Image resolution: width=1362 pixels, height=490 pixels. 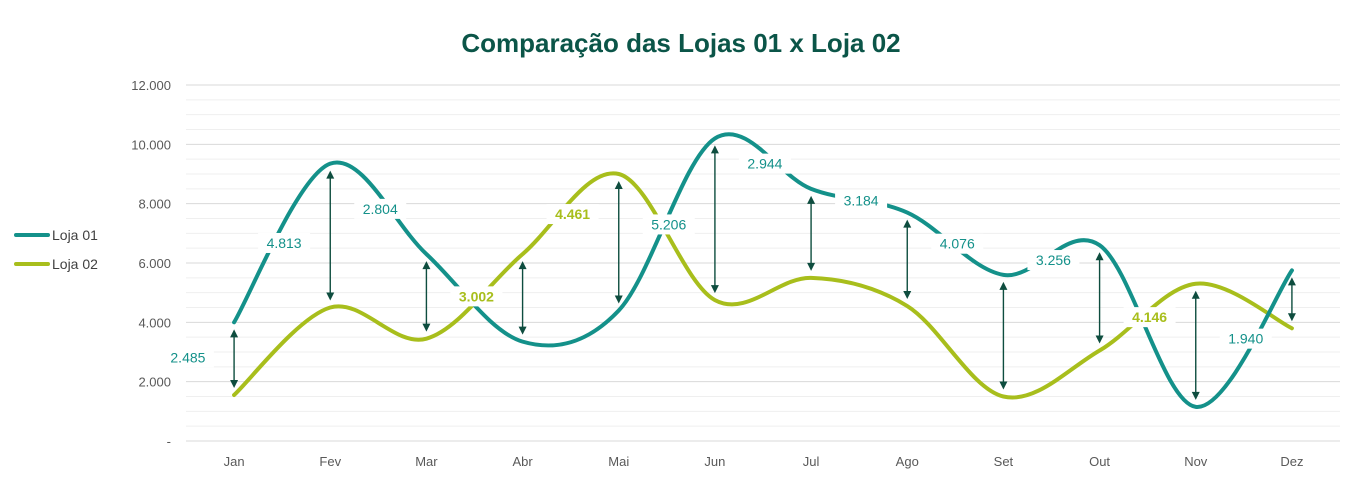 What do you see at coordinates (714, 461) in the screenshot?
I see `x-tick-label: Jun` at bounding box center [714, 461].